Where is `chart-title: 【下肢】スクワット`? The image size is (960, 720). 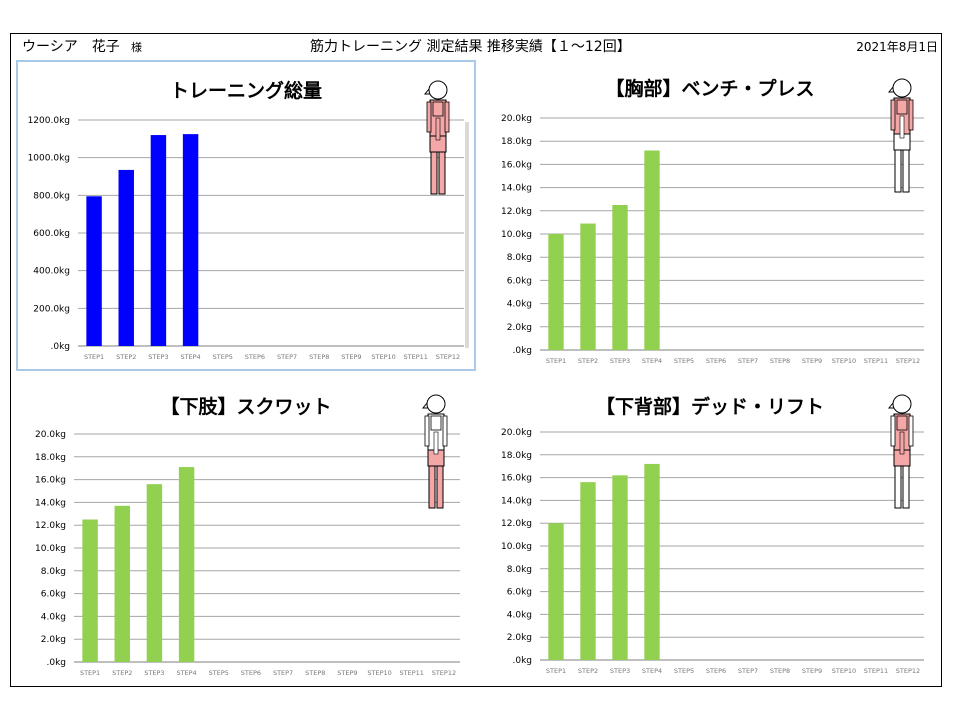
chart-title: 【下肢】スクワット is located at coordinates (246, 407).